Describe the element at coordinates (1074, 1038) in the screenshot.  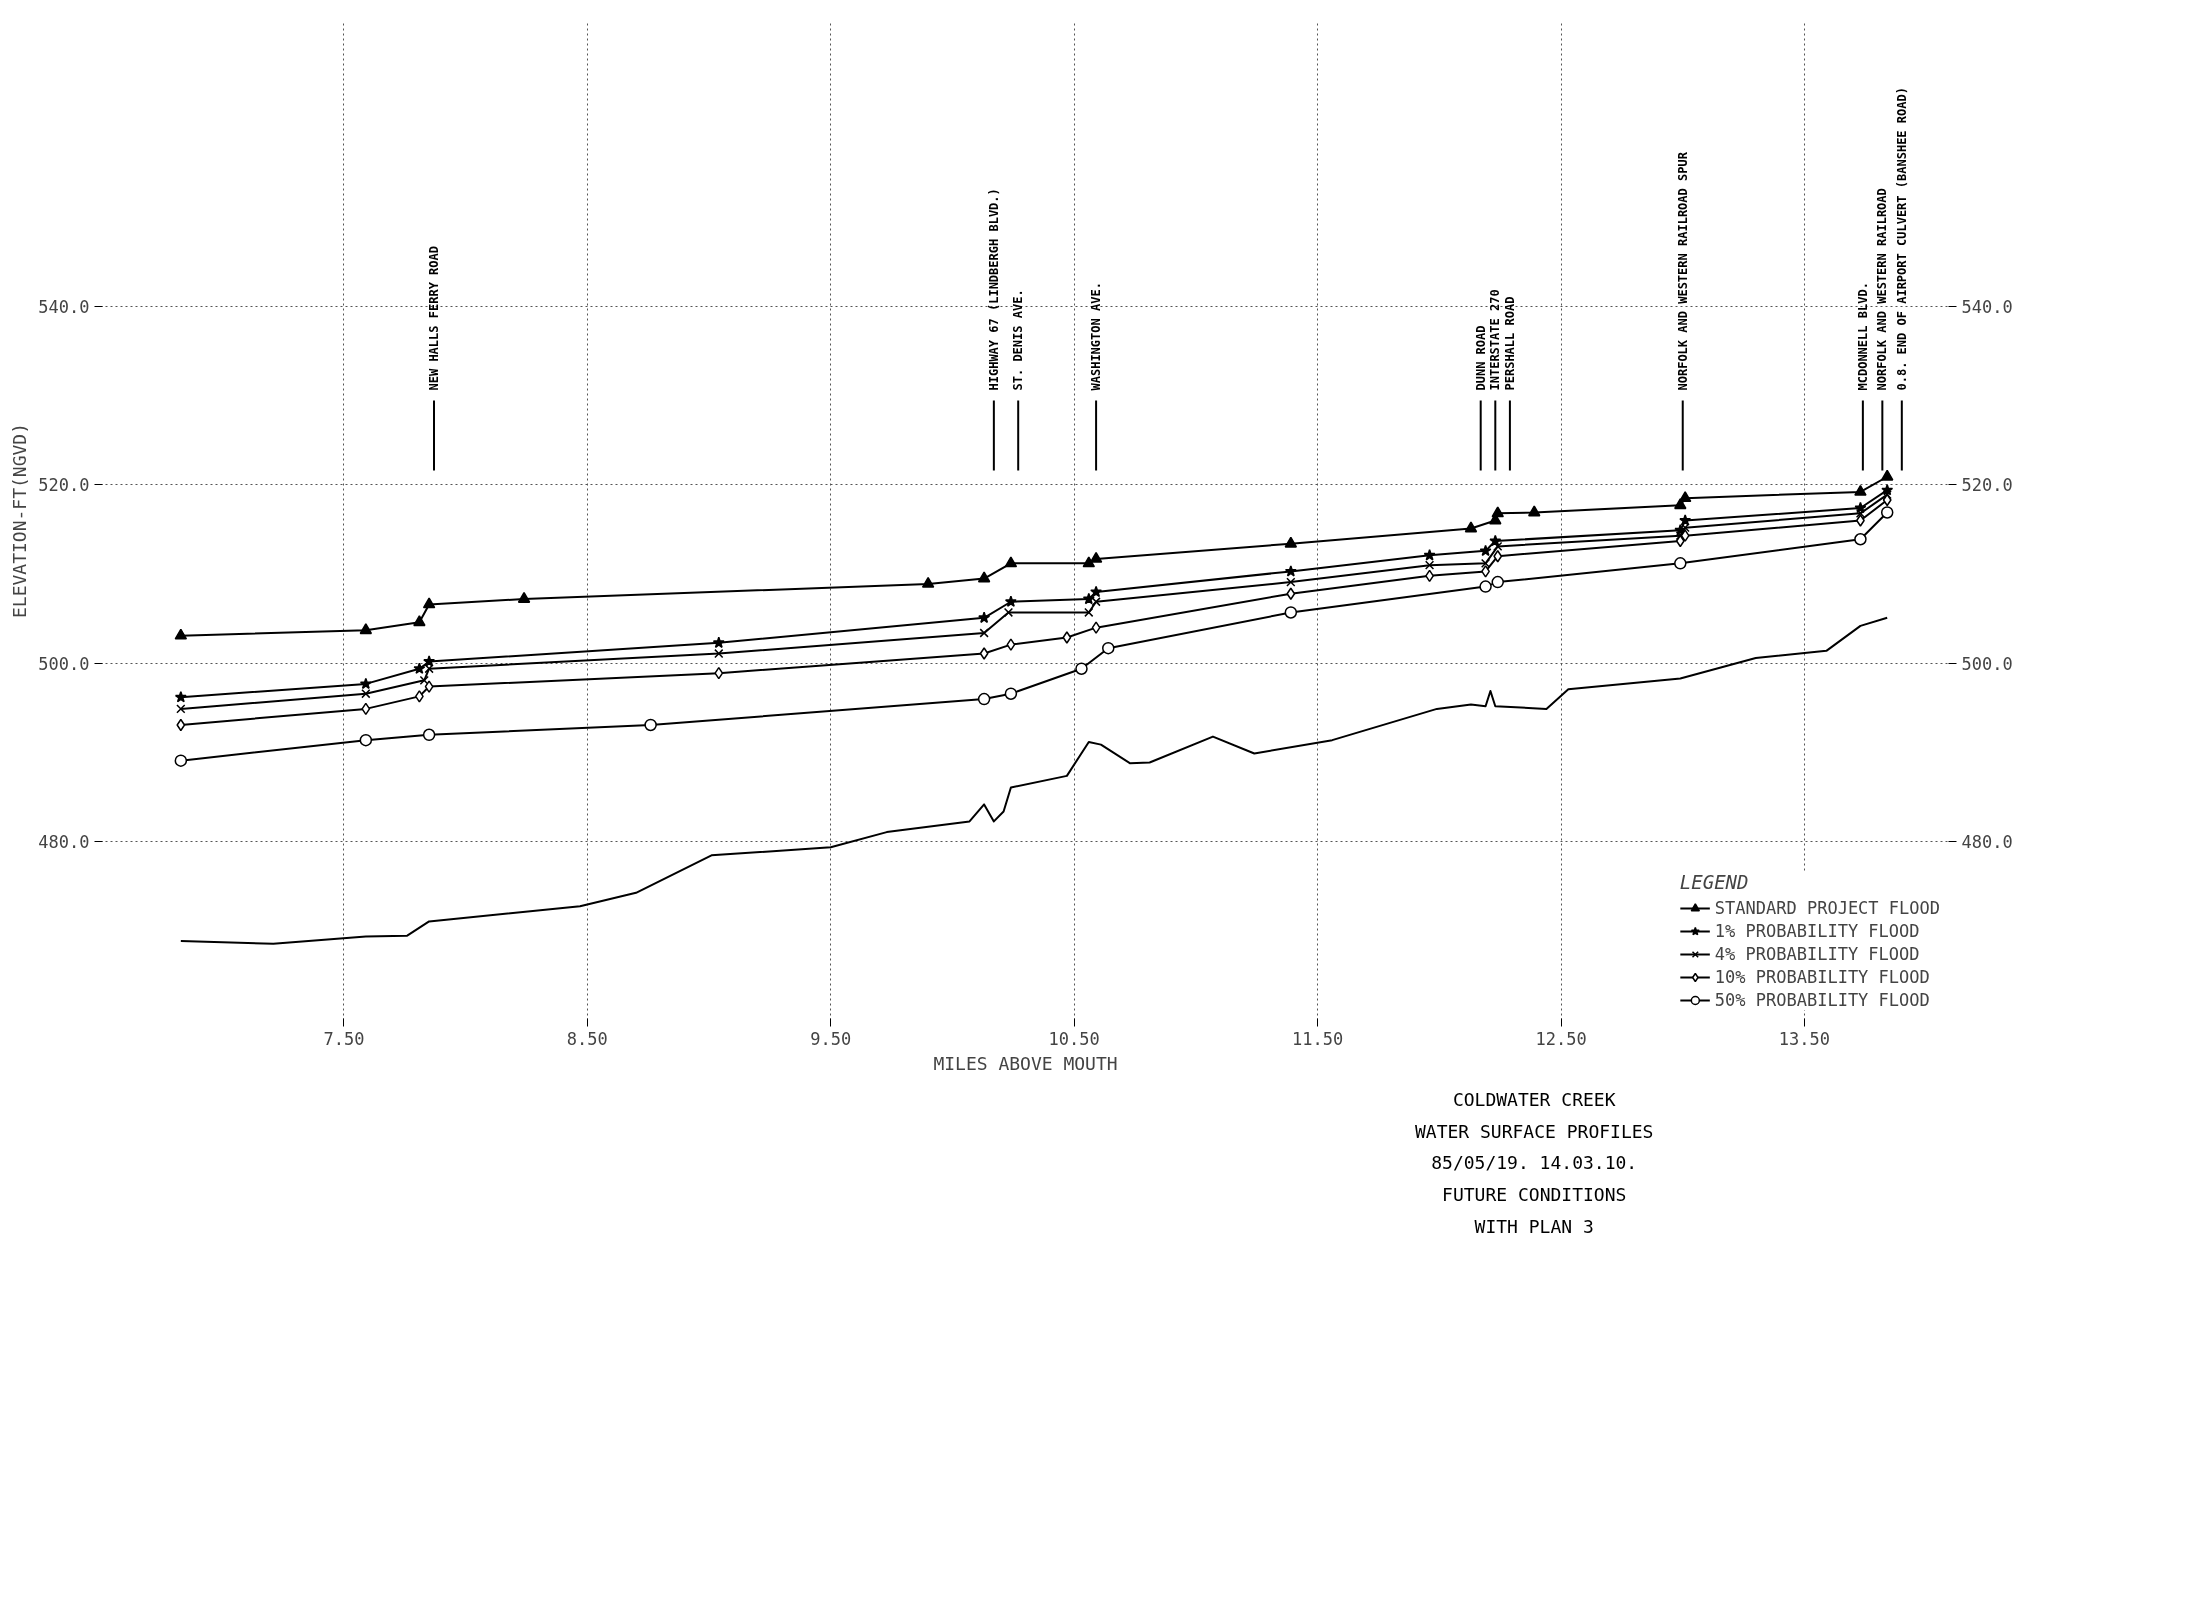
I see `x-tick-label: 10.50` at that location.